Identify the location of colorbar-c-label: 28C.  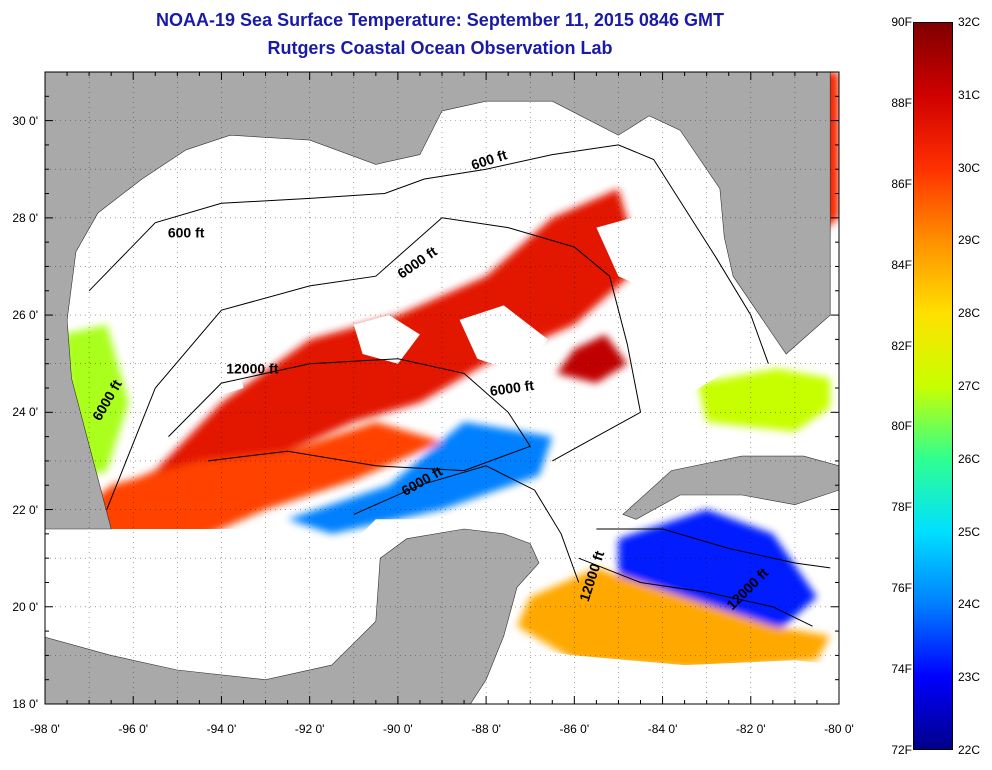
(969, 313).